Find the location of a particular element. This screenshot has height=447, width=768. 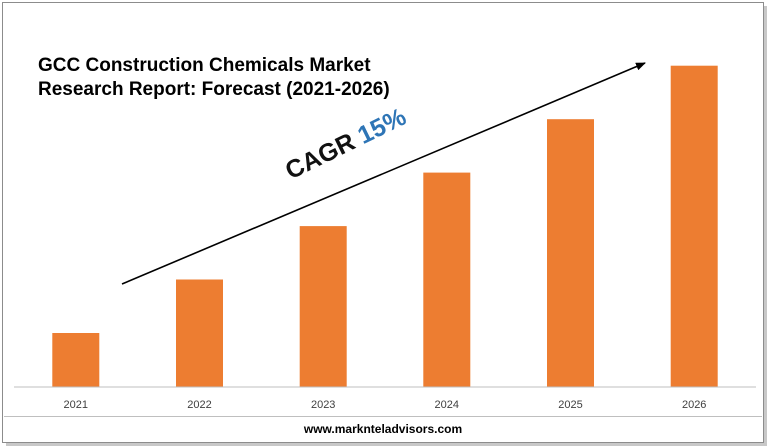

bar-2026 is located at coordinates (694, 226).